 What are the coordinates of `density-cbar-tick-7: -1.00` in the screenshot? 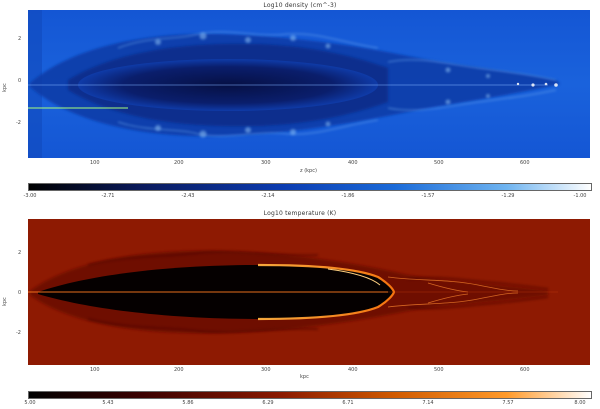 It's located at (580, 196).